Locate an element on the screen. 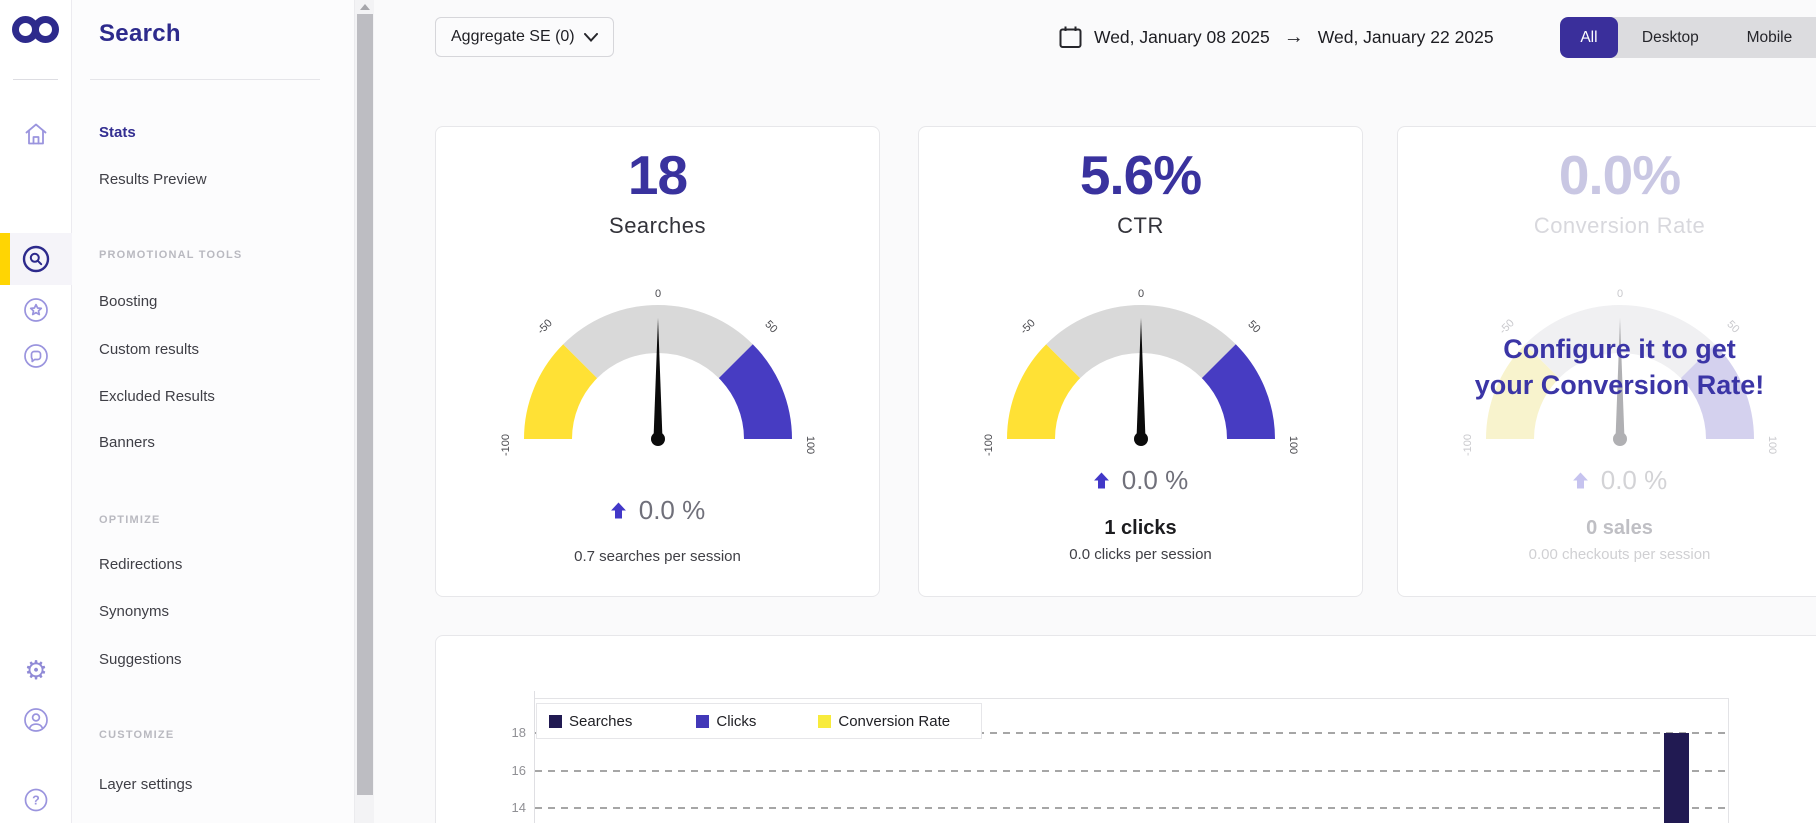  nav-item-suggestions: Suggestions is located at coordinates (140, 659).